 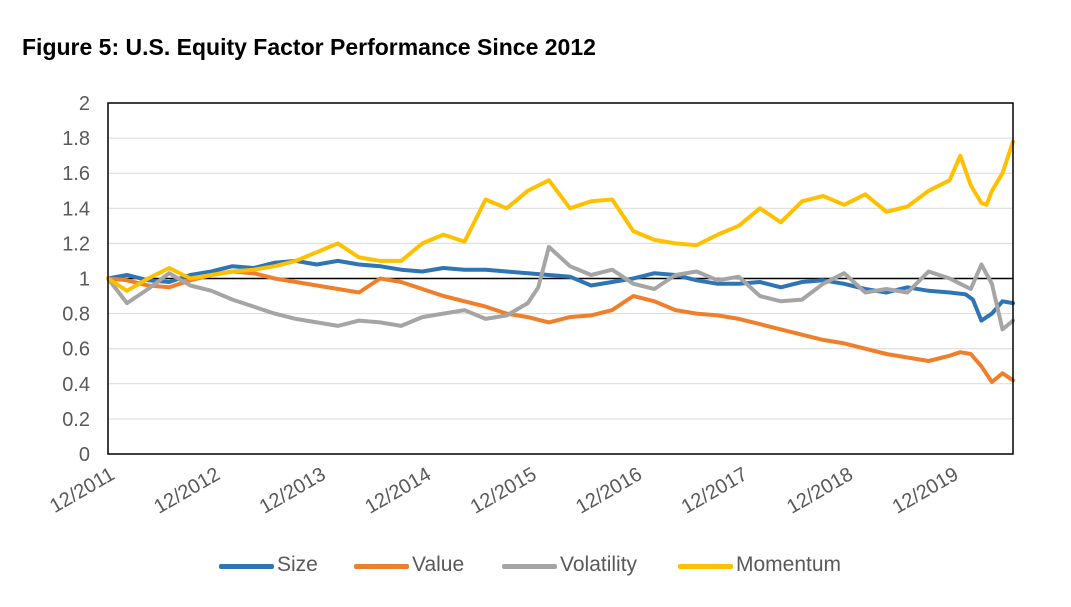 I want to click on legend-swatch-value, so click(x=381, y=566).